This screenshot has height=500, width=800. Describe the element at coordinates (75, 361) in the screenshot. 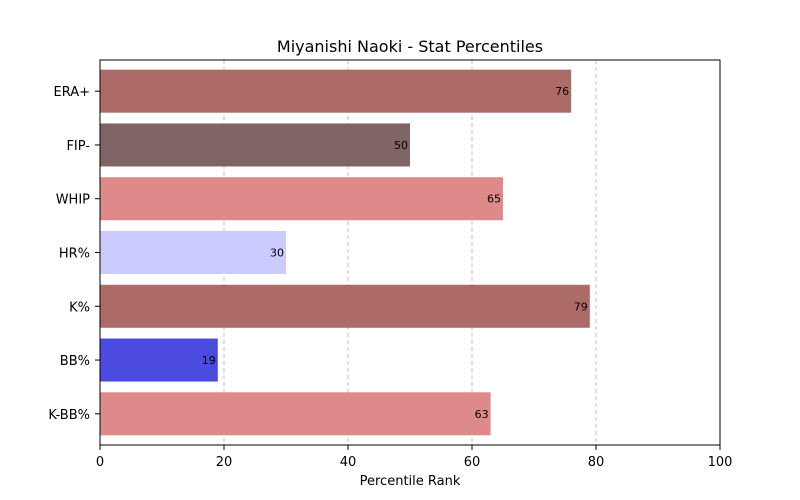

I see `y-tick-label: BB%` at that location.